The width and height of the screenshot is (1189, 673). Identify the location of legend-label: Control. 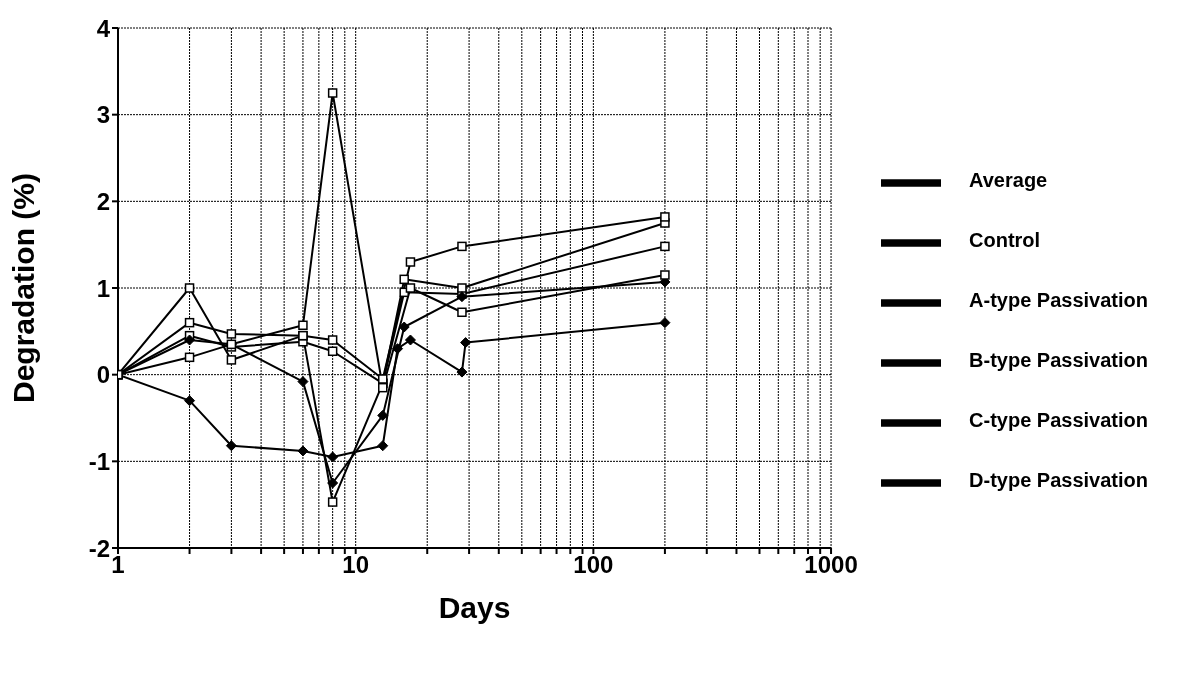
(1005, 240).